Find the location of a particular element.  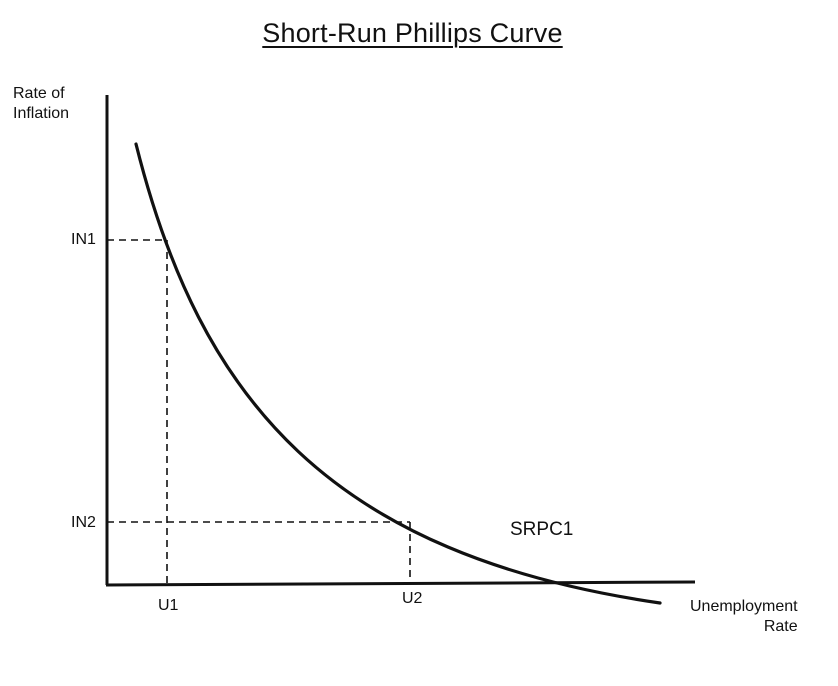

x-axis-line is located at coordinates (400, 583).